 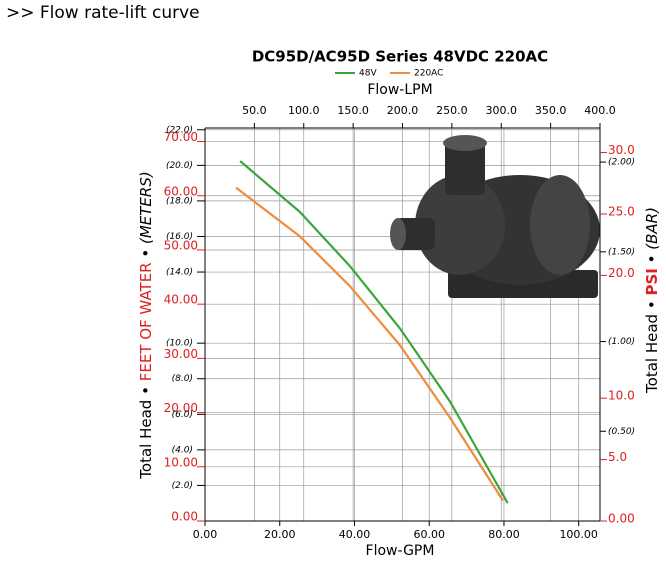 I want to click on y-bar-tick-label: (1.00), so click(x=621, y=342).